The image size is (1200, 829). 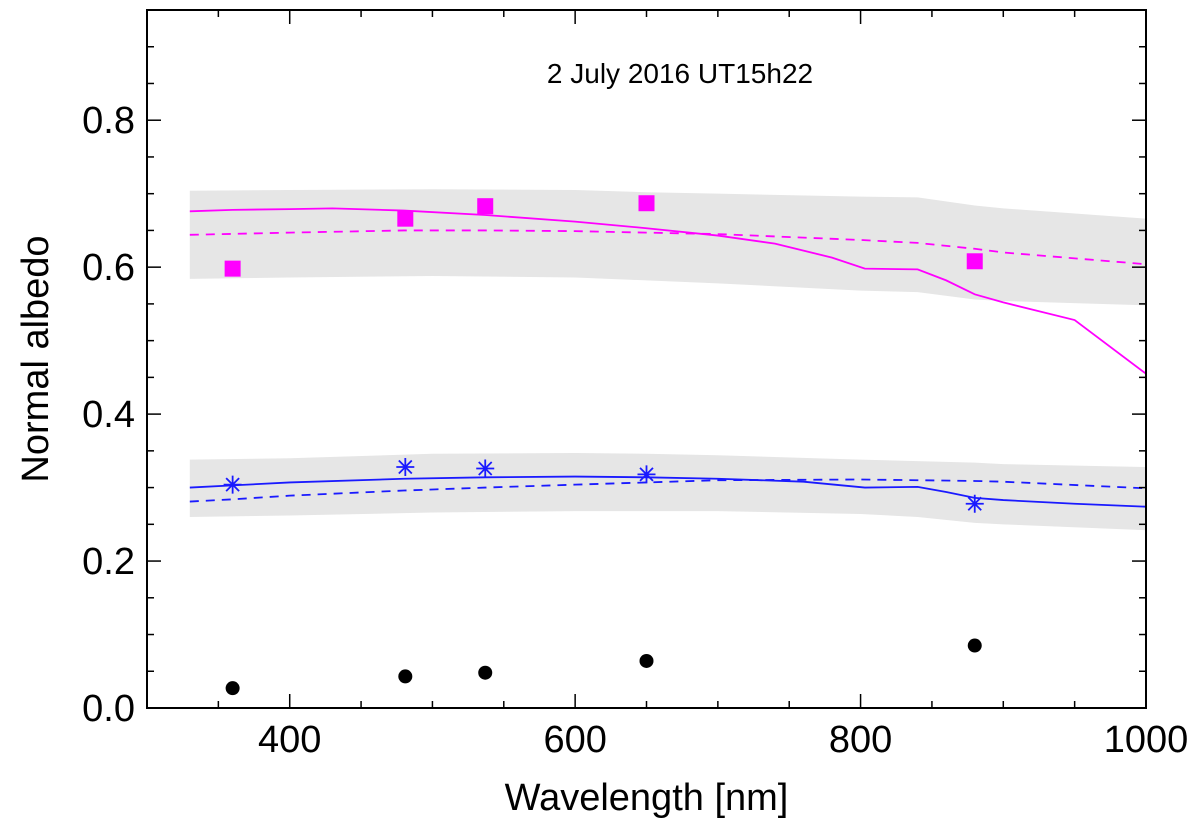 I want to click on y-tick-label: 0.0, so click(x=108, y=709).